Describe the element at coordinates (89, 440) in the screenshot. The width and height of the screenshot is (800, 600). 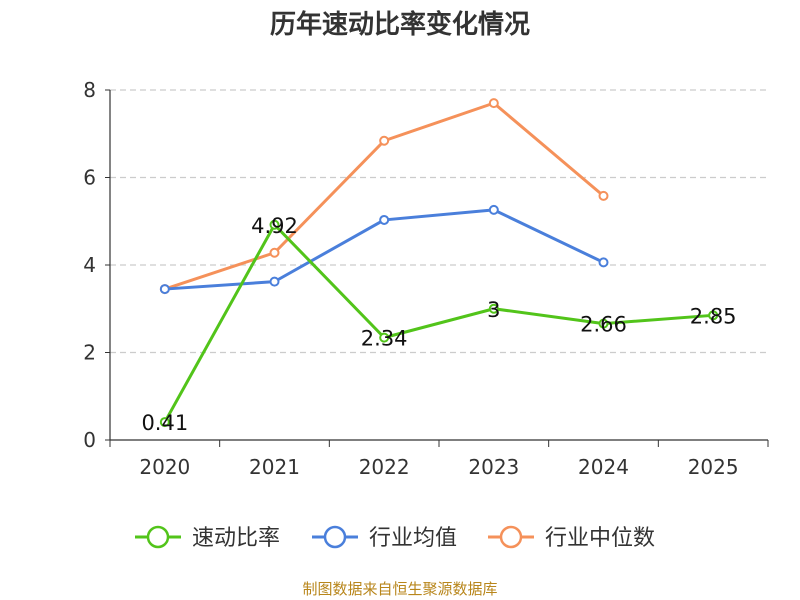
I see `y-tick-label: 0` at that location.